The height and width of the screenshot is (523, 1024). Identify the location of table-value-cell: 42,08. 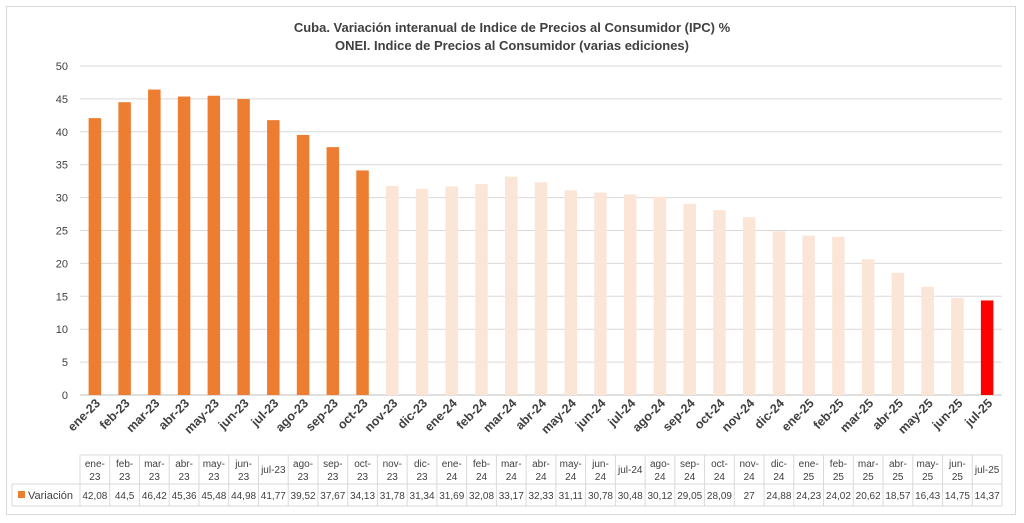
(94, 496).